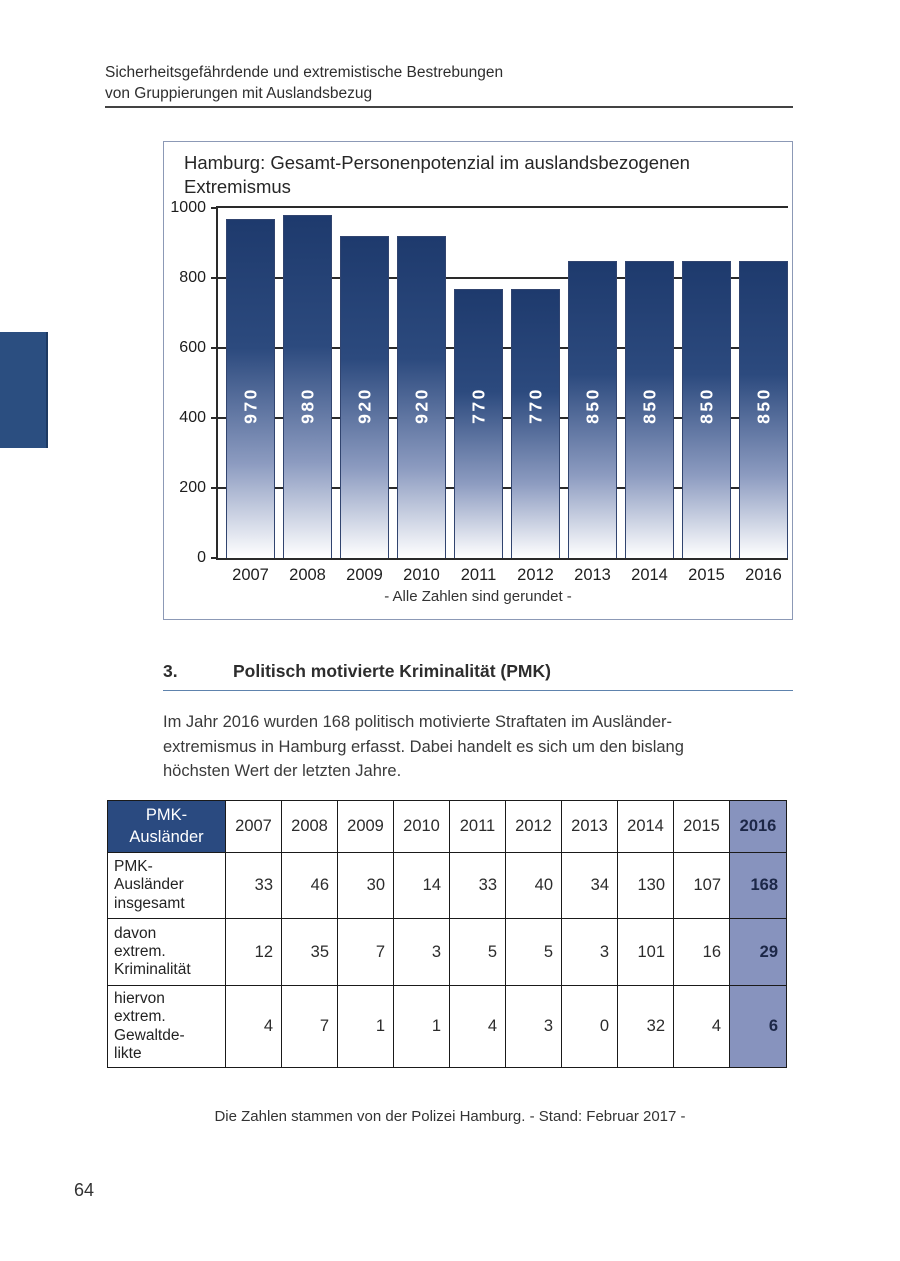 The image size is (900, 1261). What do you see at coordinates (706, 575) in the screenshot?
I see `x-axis-label: 2015` at bounding box center [706, 575].